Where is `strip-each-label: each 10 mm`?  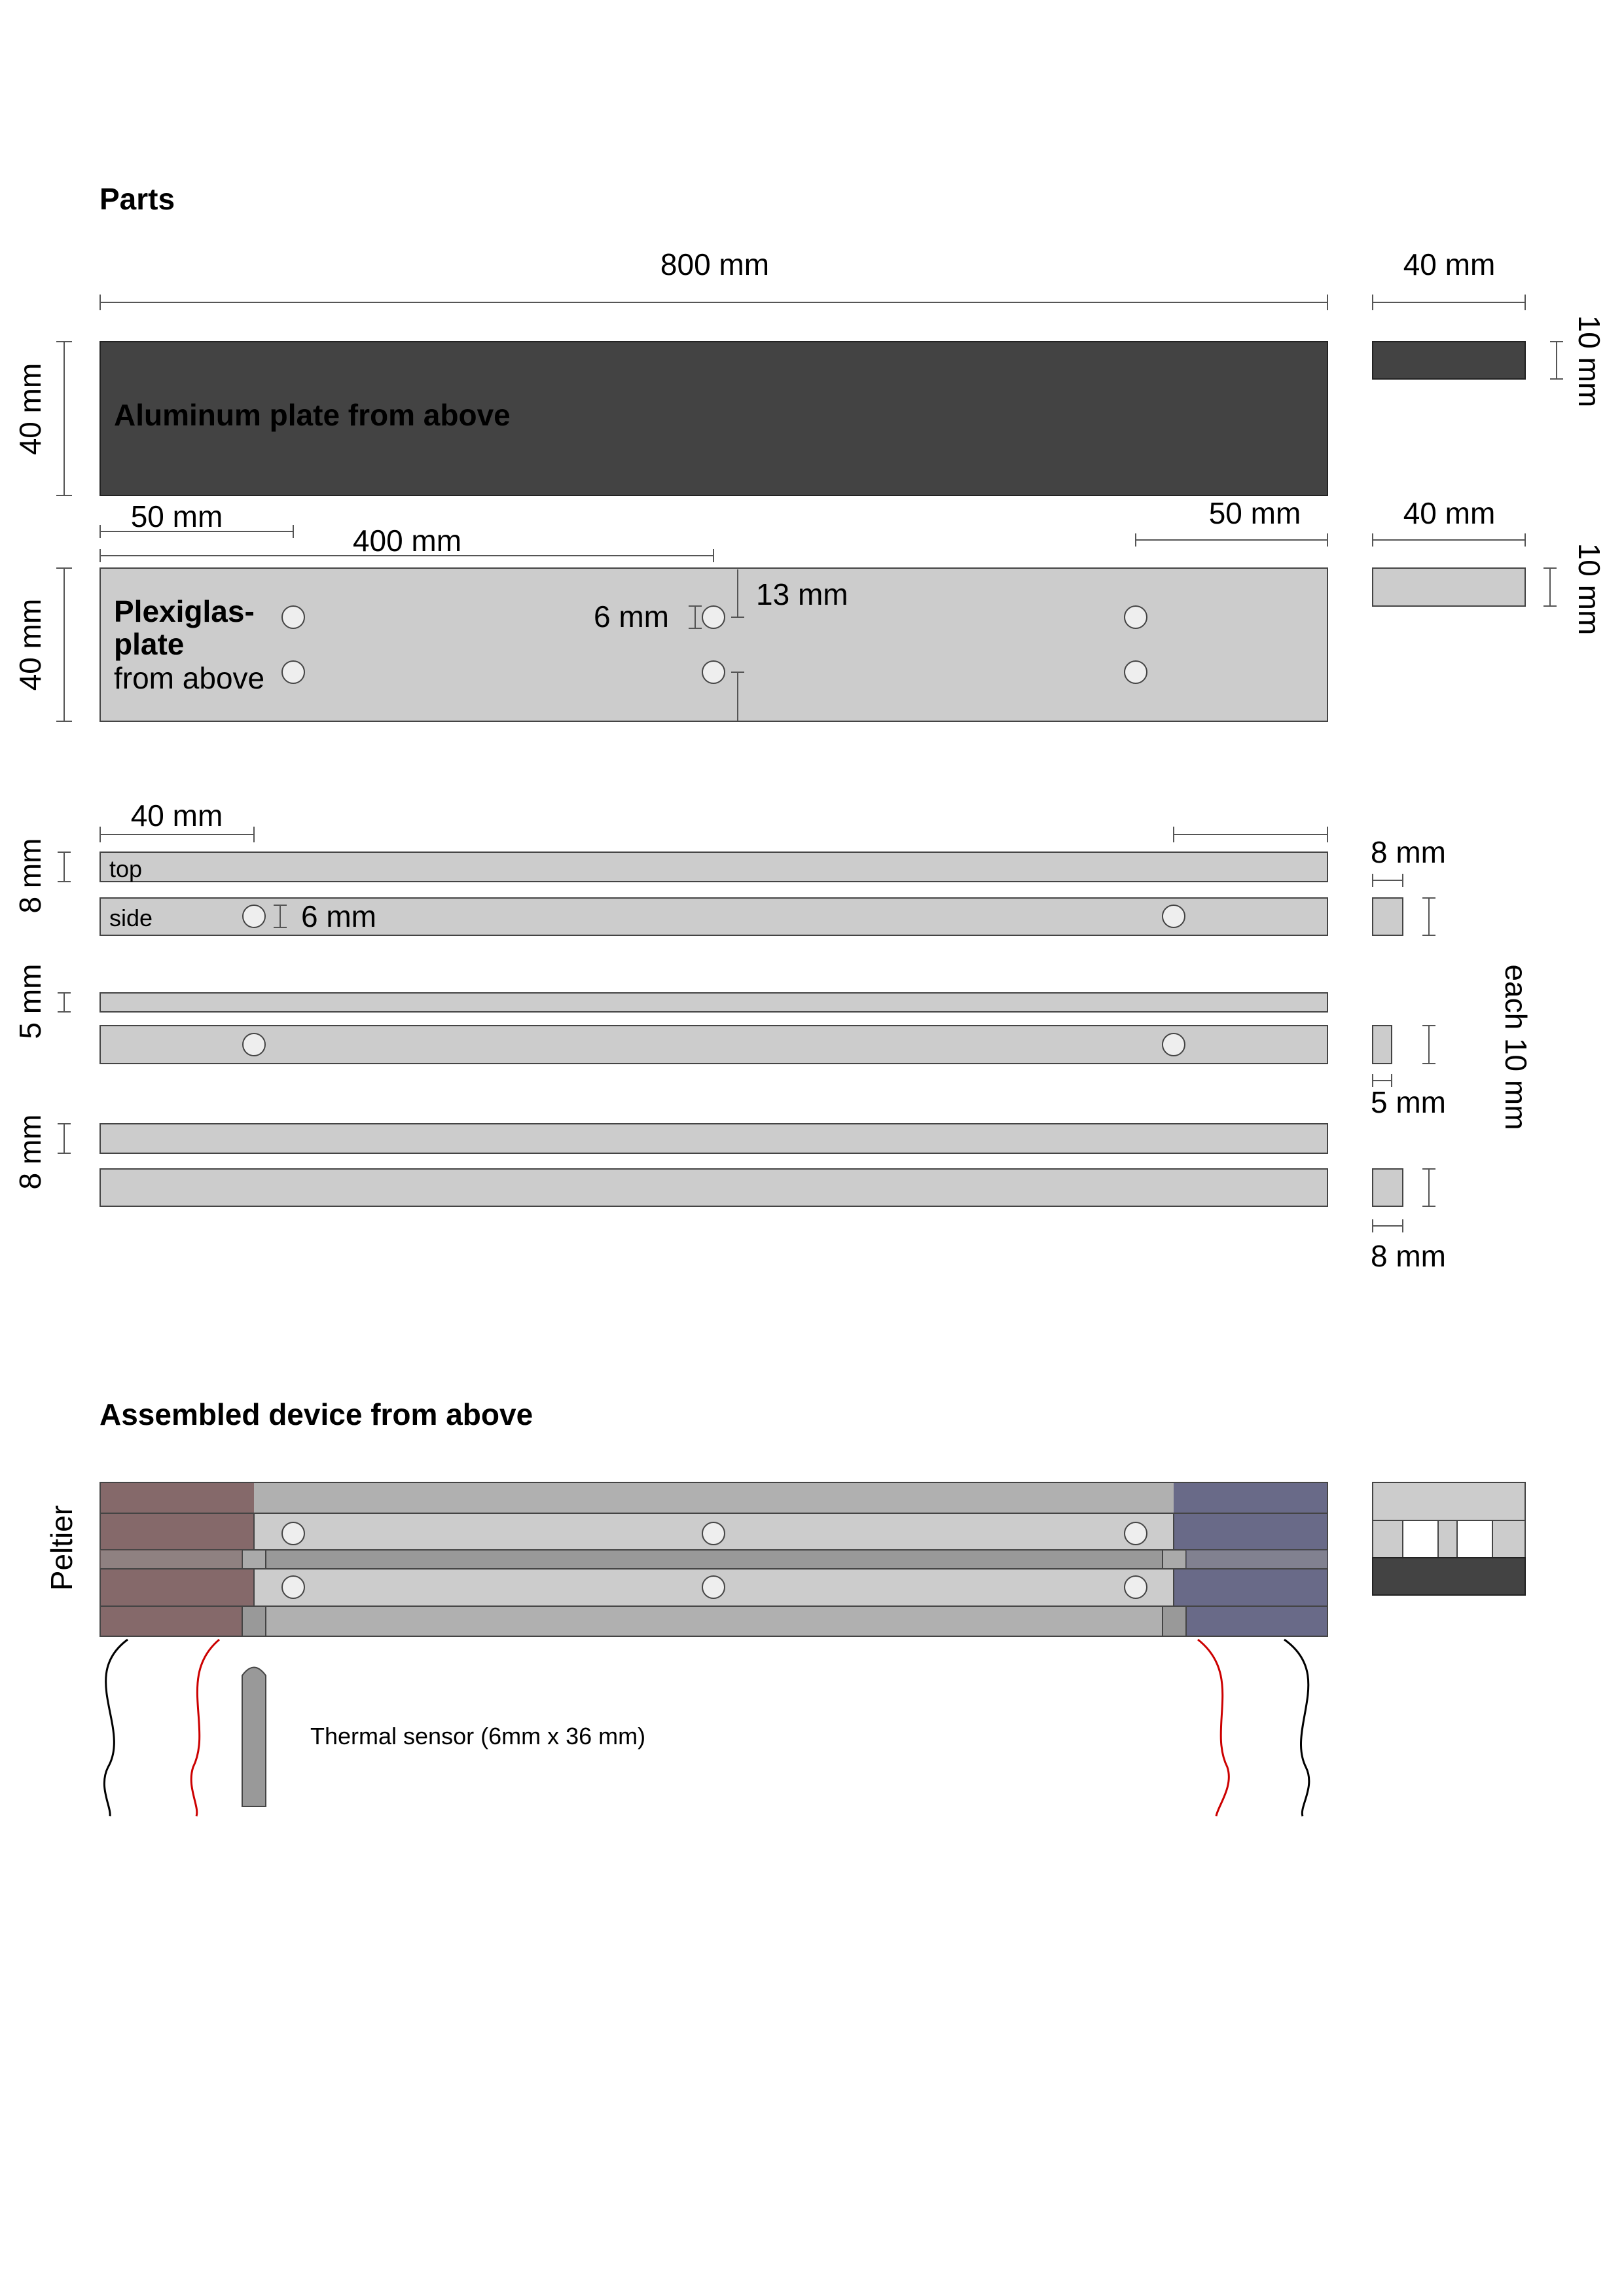 strip-each-label: each 10 mm is located at coordinates (1516, 1047).